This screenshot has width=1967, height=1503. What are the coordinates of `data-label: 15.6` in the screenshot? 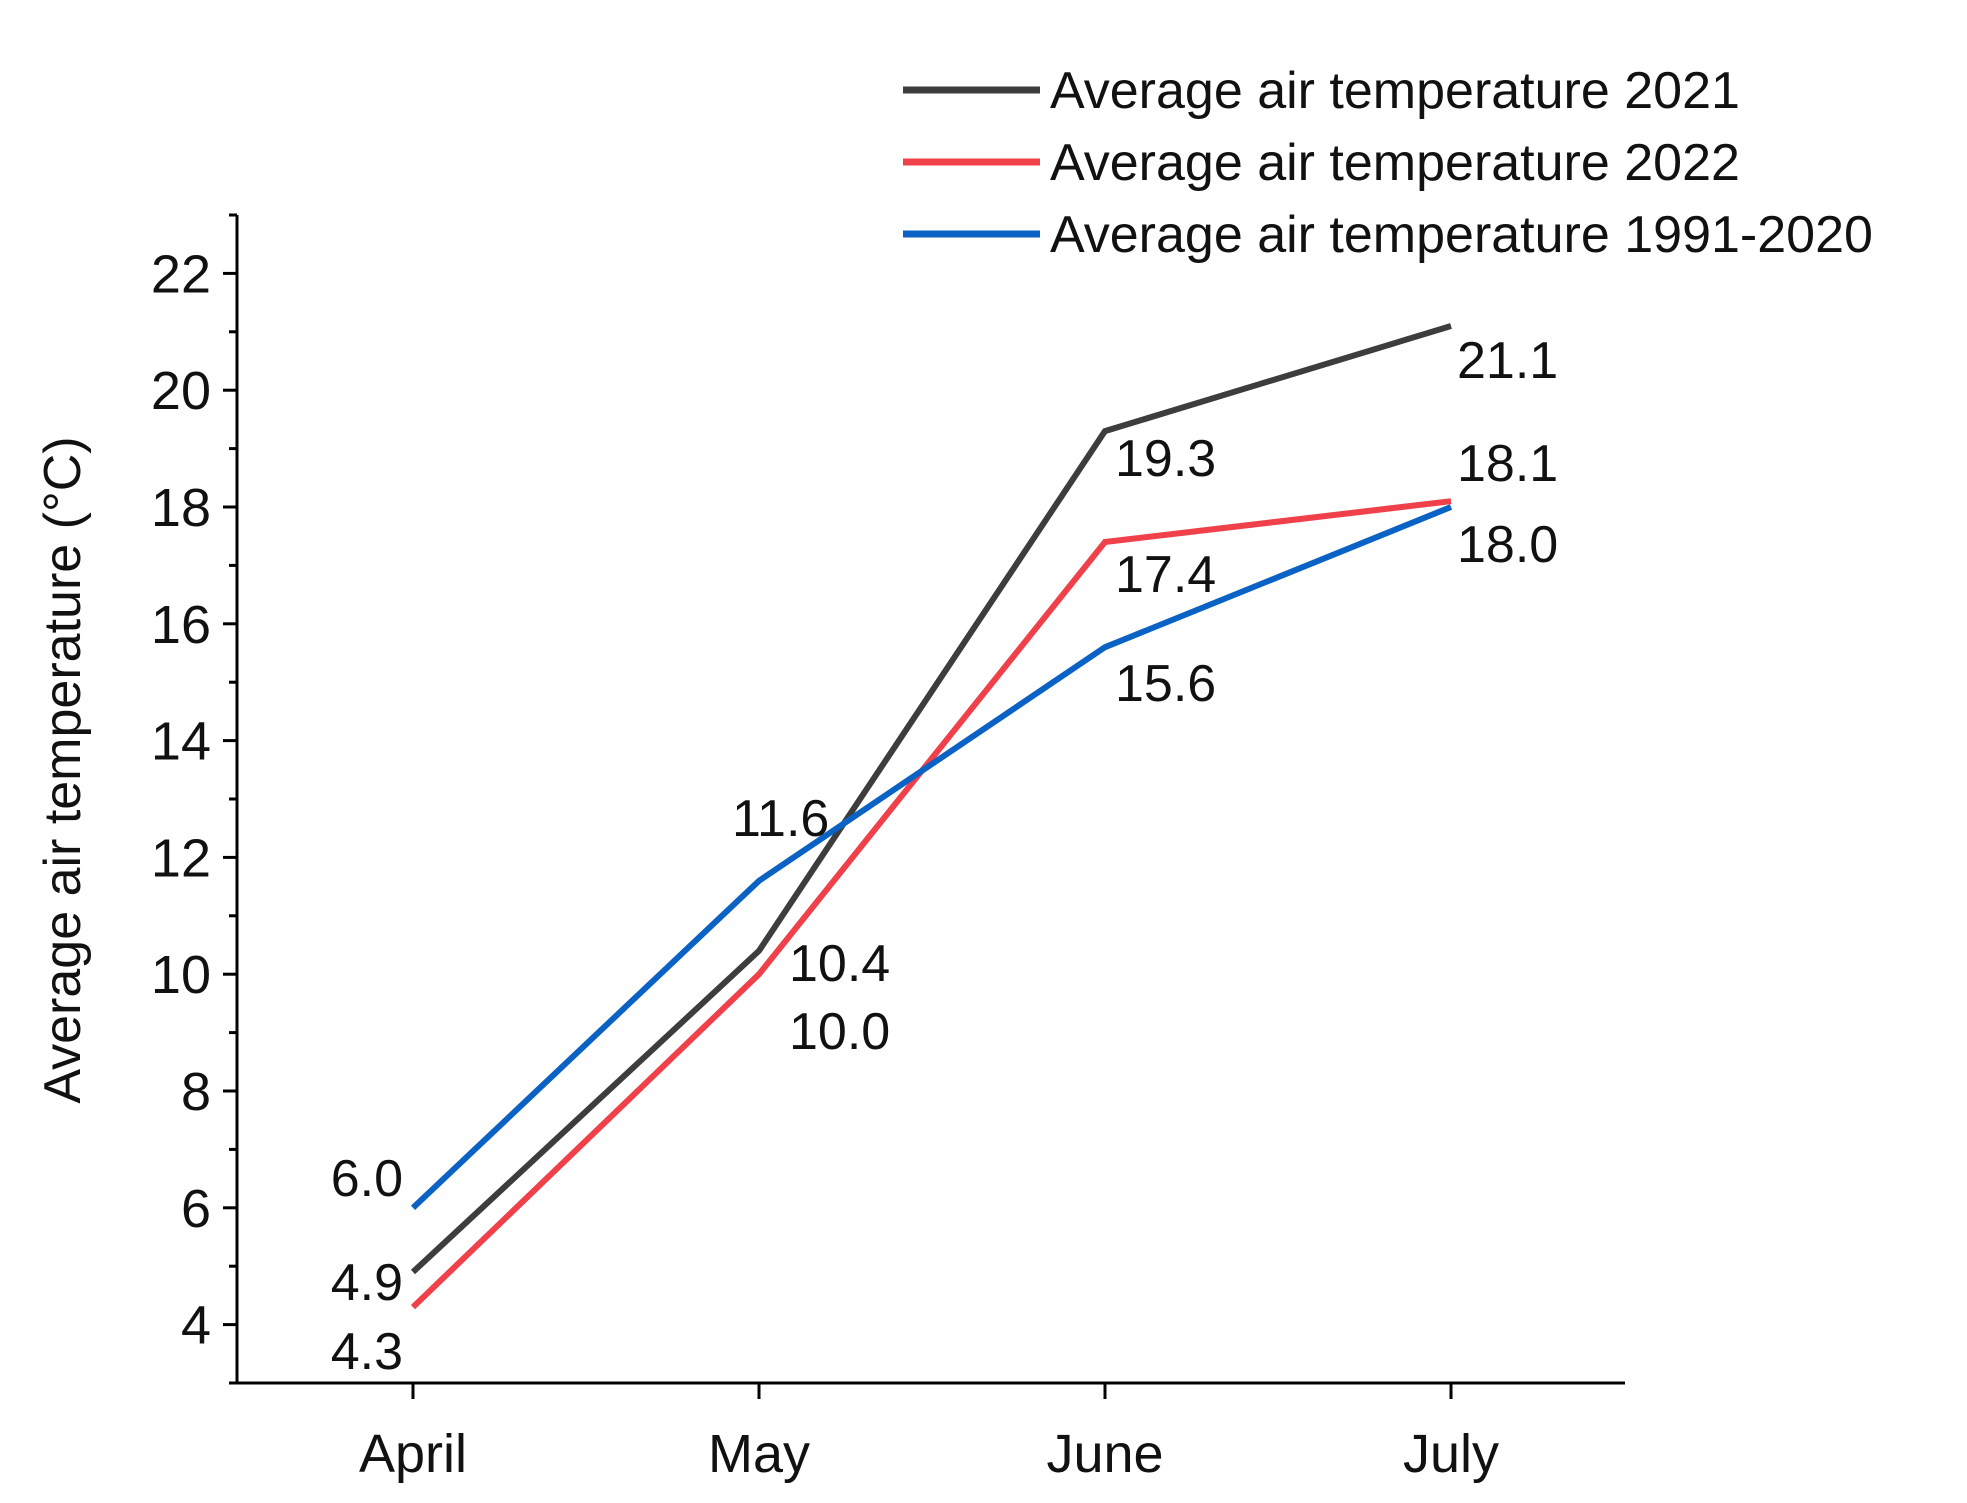 It's located at (1165, 684).